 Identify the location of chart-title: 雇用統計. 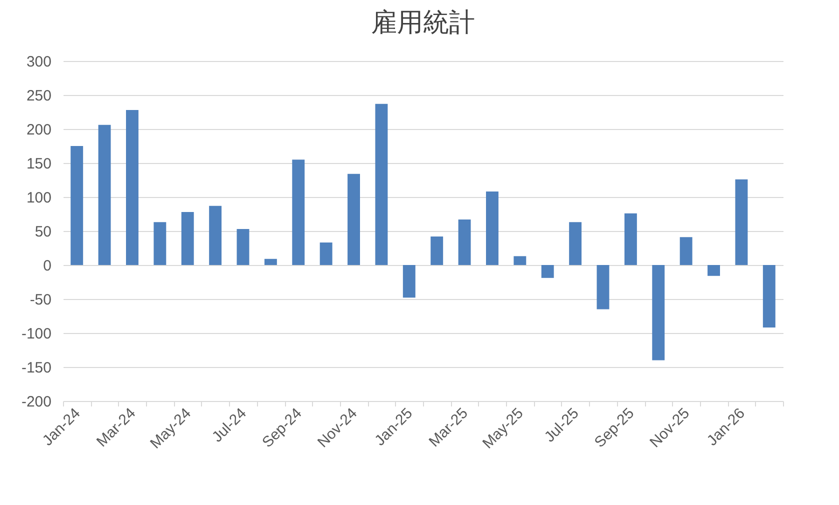
(423, 23).